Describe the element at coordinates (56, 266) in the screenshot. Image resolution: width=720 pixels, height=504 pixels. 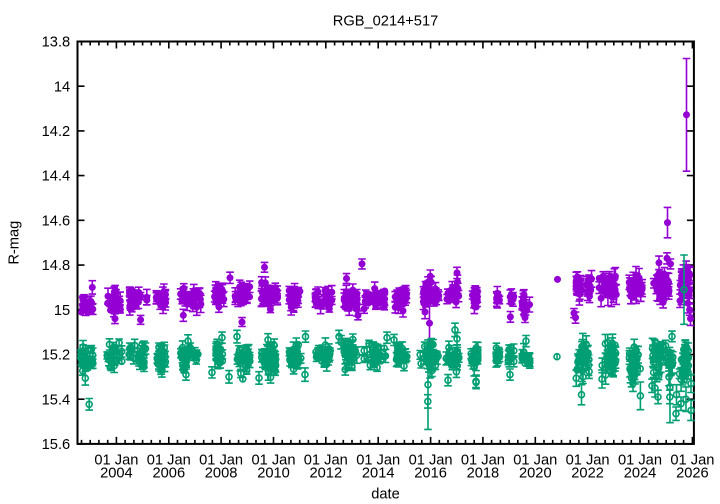
I see `svg-text: 14.8` at that location.